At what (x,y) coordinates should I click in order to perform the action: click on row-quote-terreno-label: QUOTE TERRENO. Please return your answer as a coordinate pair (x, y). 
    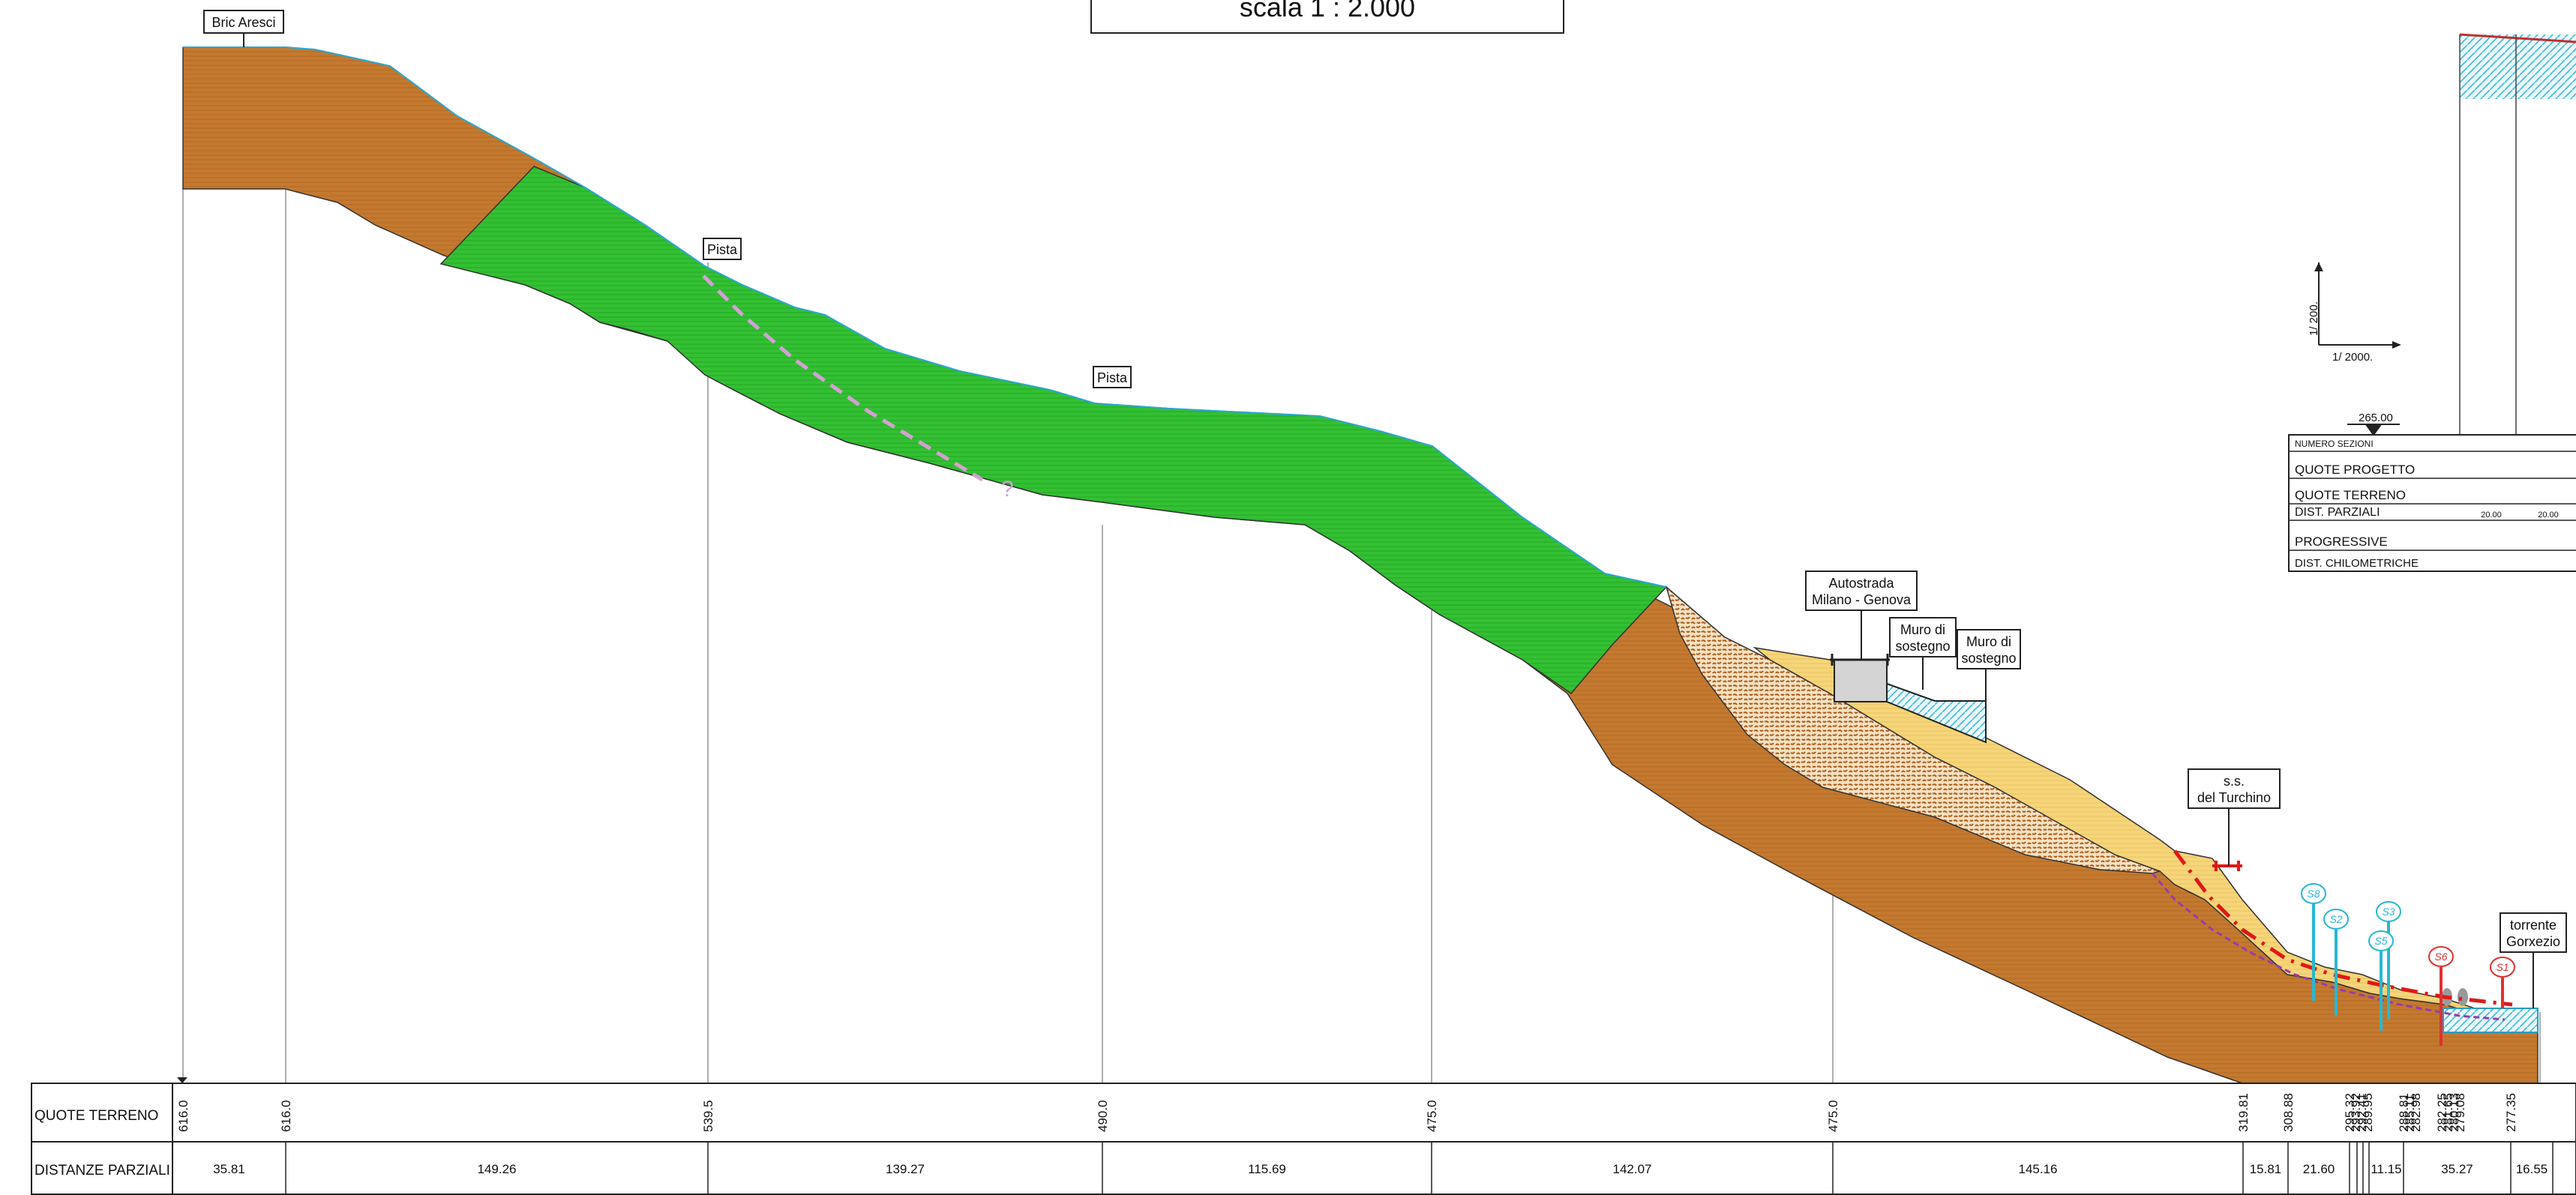
    Looking at the image, I should click on (96, 1116).